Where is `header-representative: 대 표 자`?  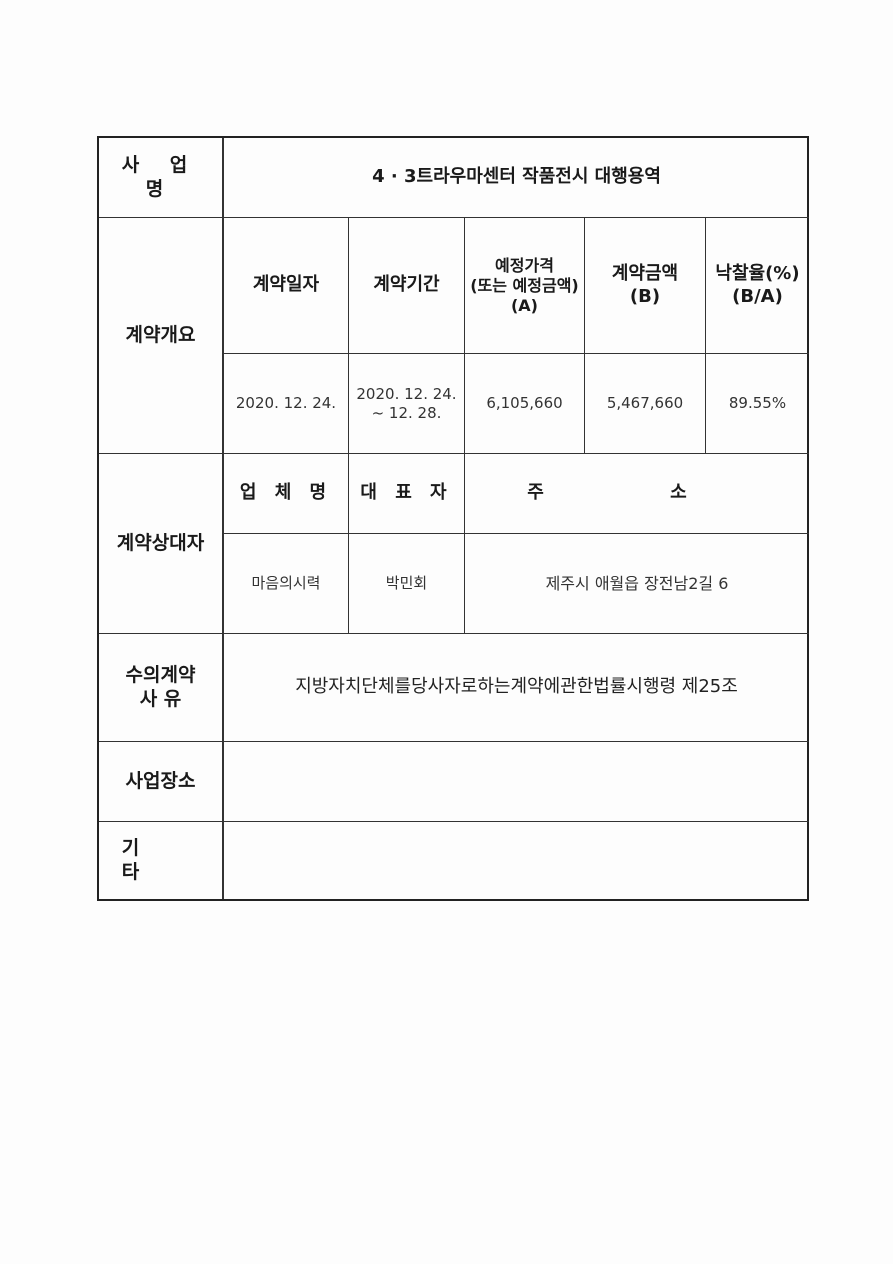 header-representative: 대 표 자 is located at coordinates (407, 494).